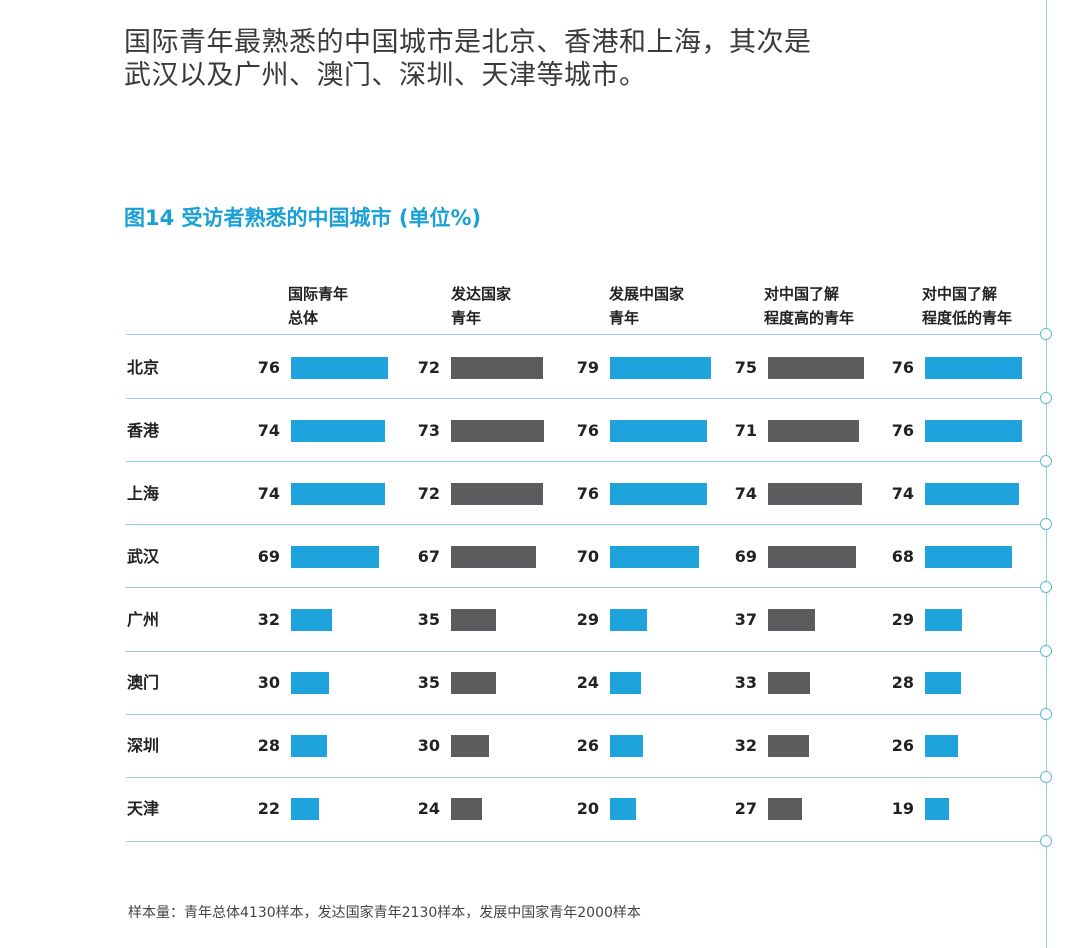 This screenshot has width=1080, height=948. I want to click on column-header-5: 对中国了解程度低的青年, so click(967, 306).